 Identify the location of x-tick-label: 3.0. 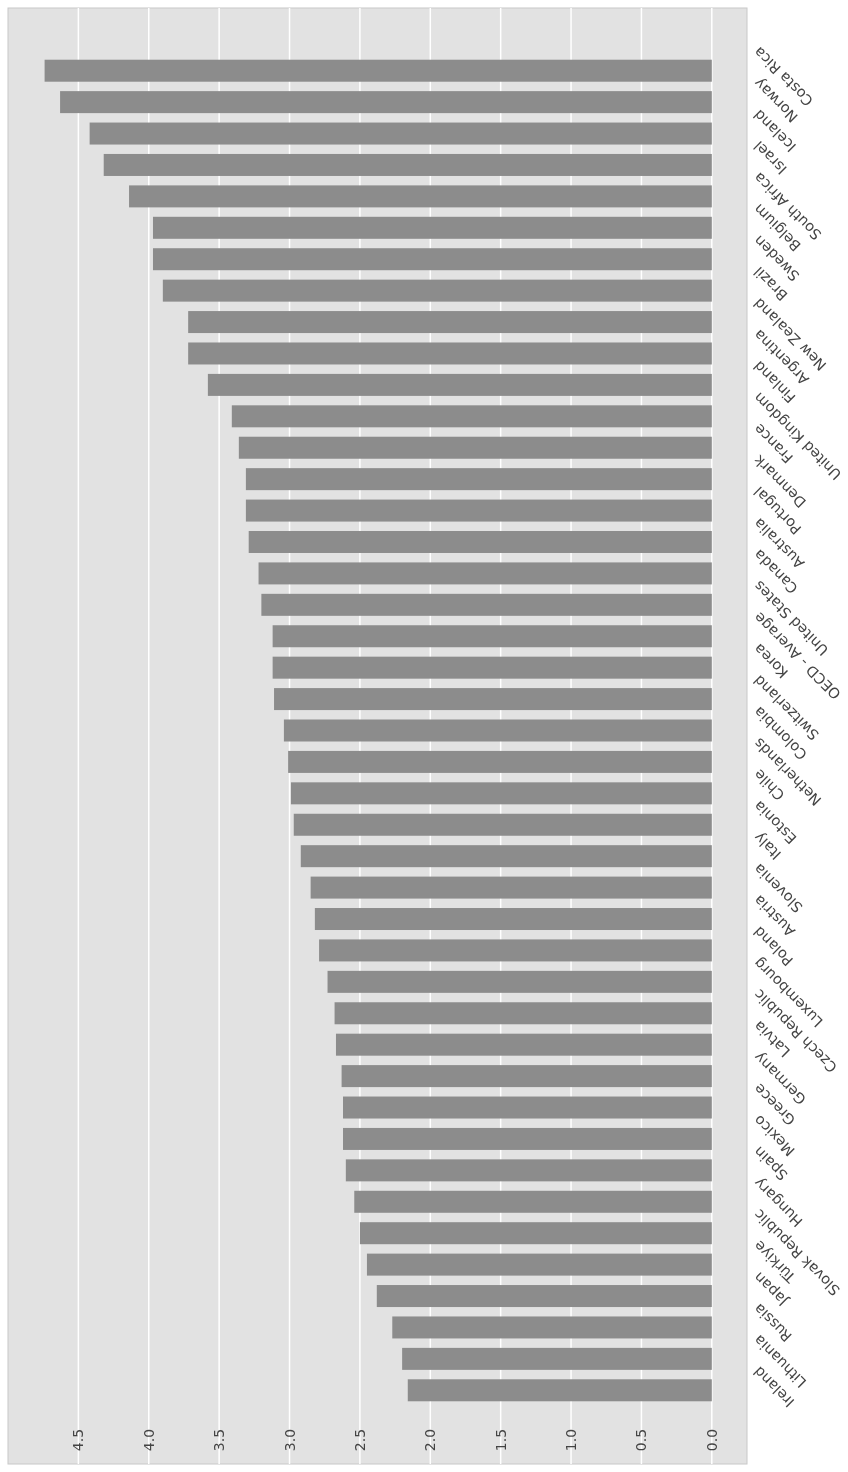
(289, 1440).